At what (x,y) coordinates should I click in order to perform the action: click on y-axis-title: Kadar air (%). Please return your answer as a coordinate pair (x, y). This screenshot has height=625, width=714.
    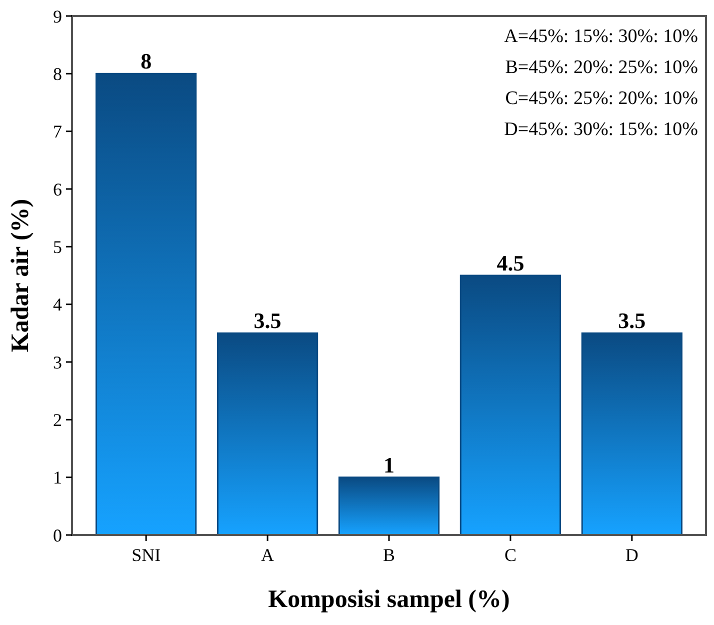
    Looking at the image, I should click on (20, 275).